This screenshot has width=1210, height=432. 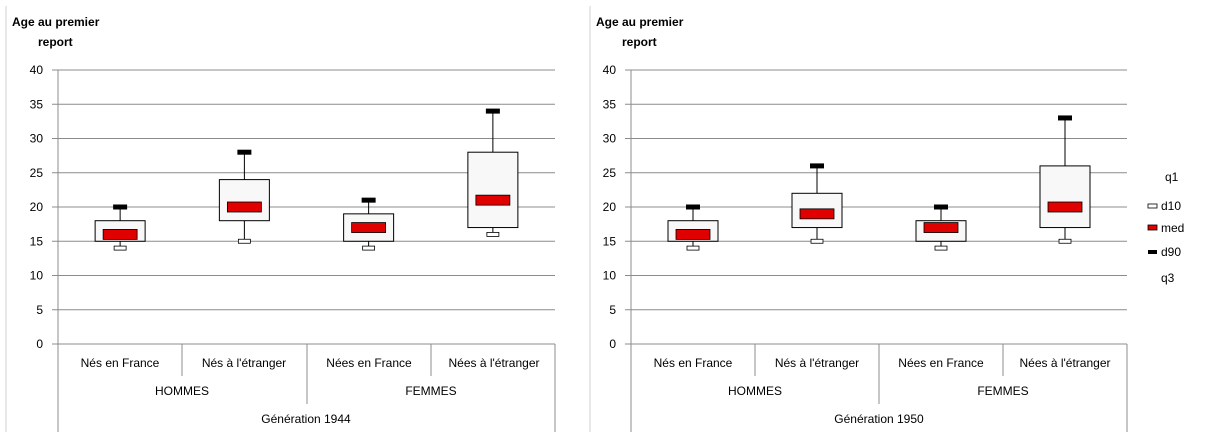 I want to click on chart2-ytick-label: 20, so click(x=610, y=207).